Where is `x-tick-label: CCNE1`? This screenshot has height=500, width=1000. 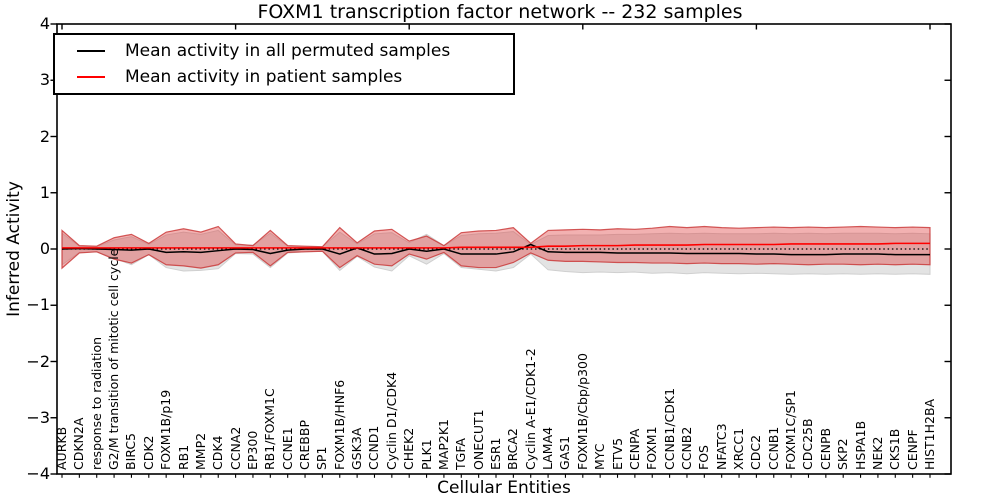
x-tick-label: CCNE1 is located at coordinates (287, 448).